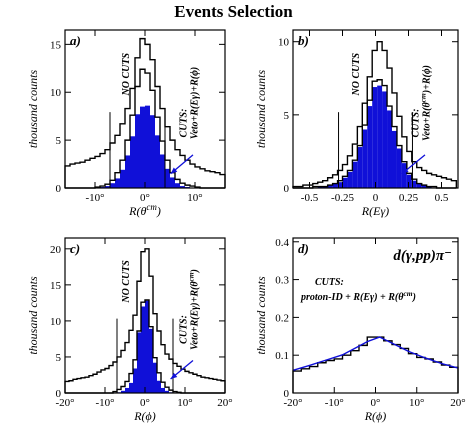 Image resolution: width=467 pixels, height=428 pixels. I want to click on annotation-cuts-formula: Veto+R(θcm)+R(ϕ), so click(425, 103).